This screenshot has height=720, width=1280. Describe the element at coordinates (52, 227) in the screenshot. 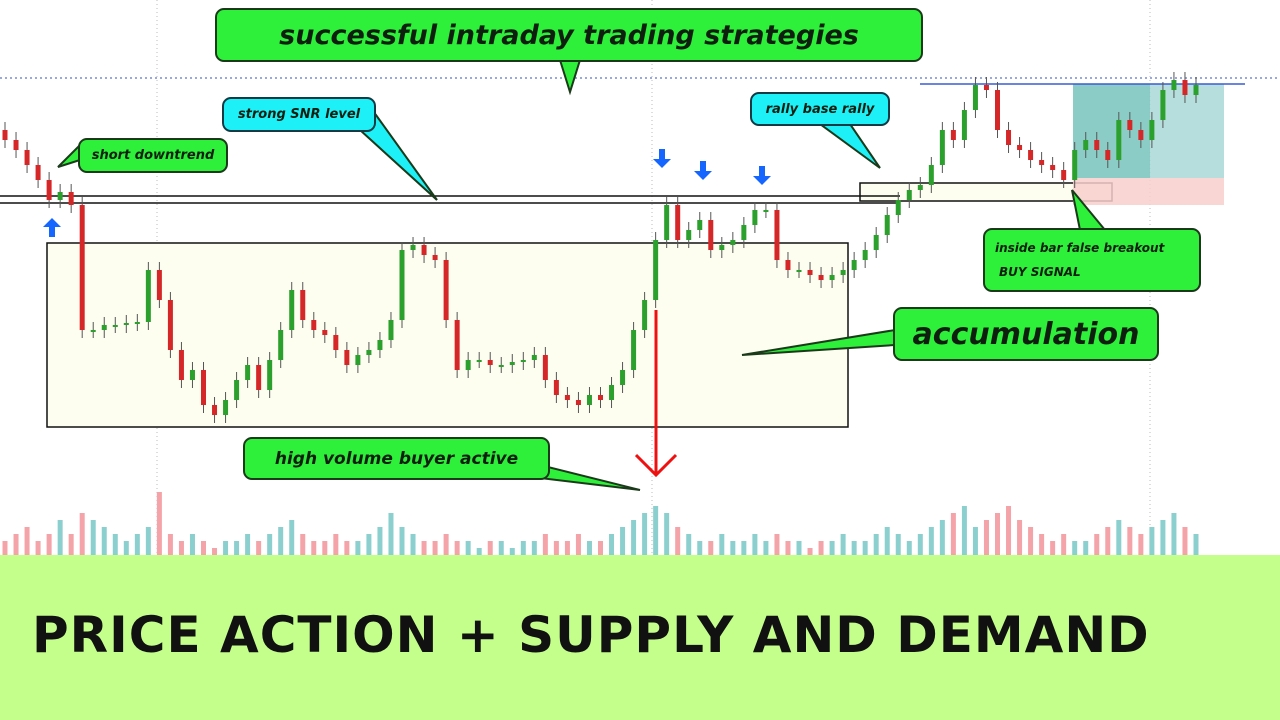

I see `blue-up-arrow` at that location.